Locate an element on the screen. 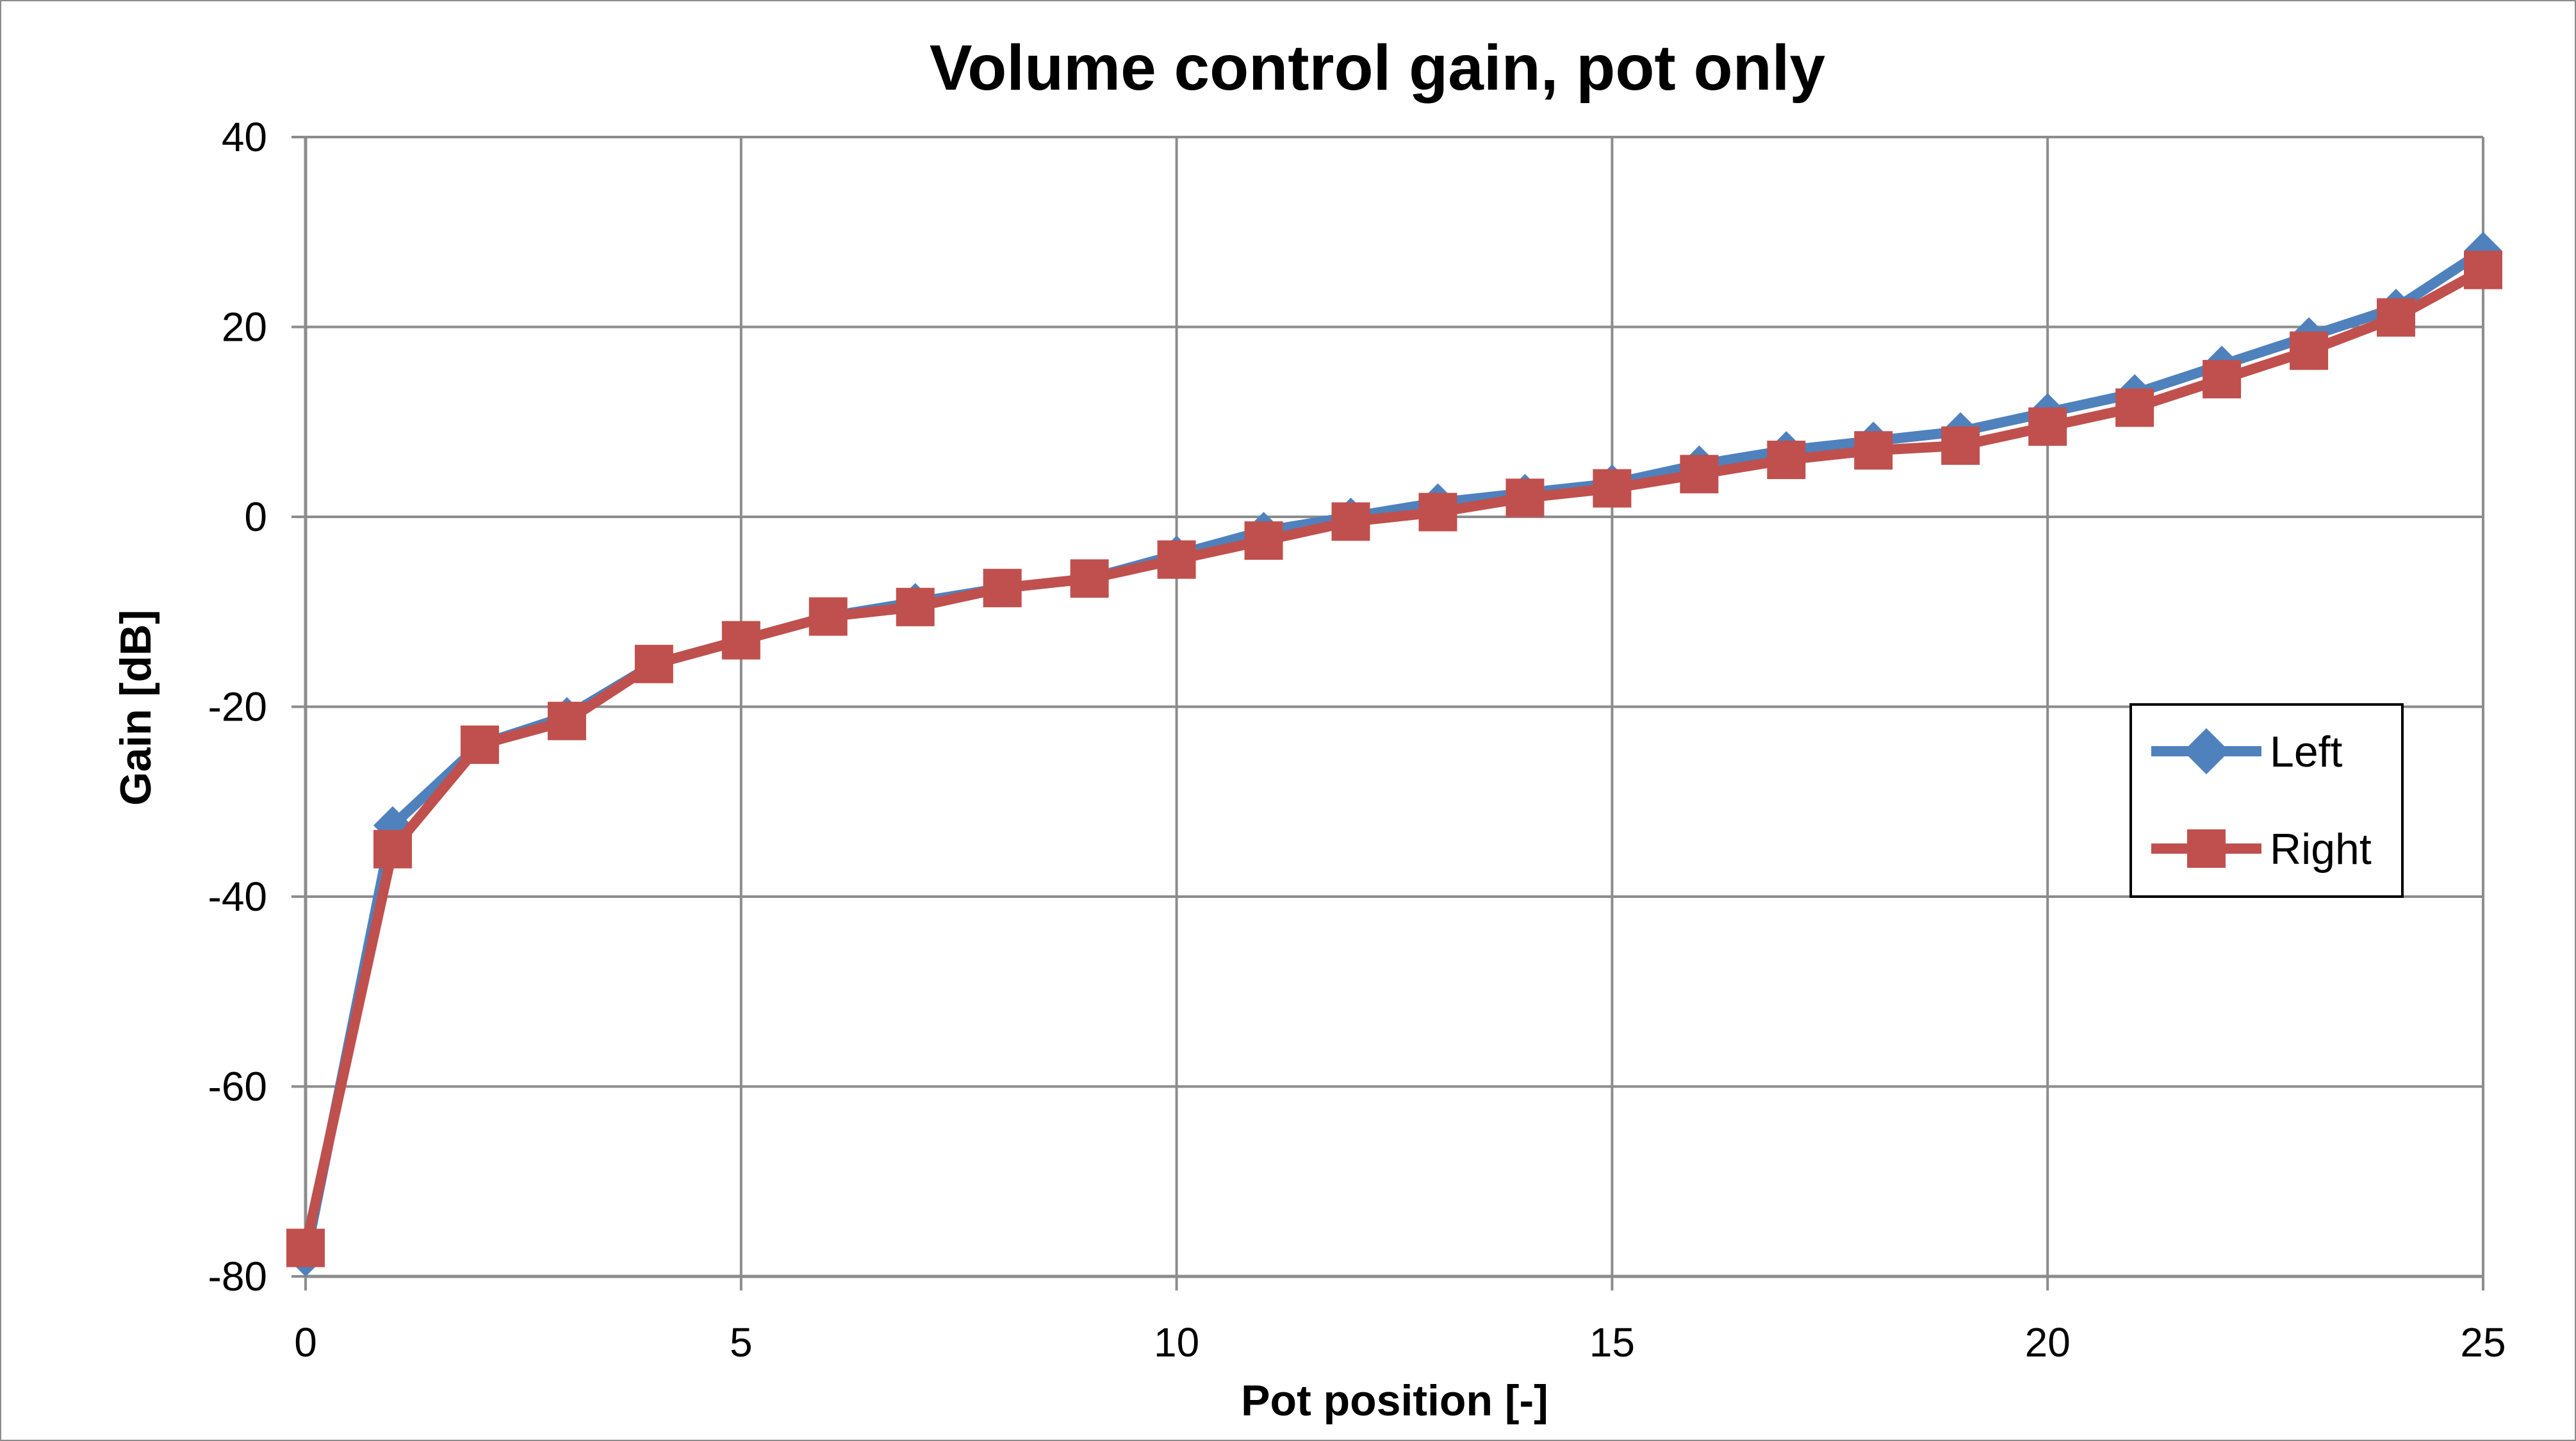  legend-marker-left is located at coordinates (2206, 751).